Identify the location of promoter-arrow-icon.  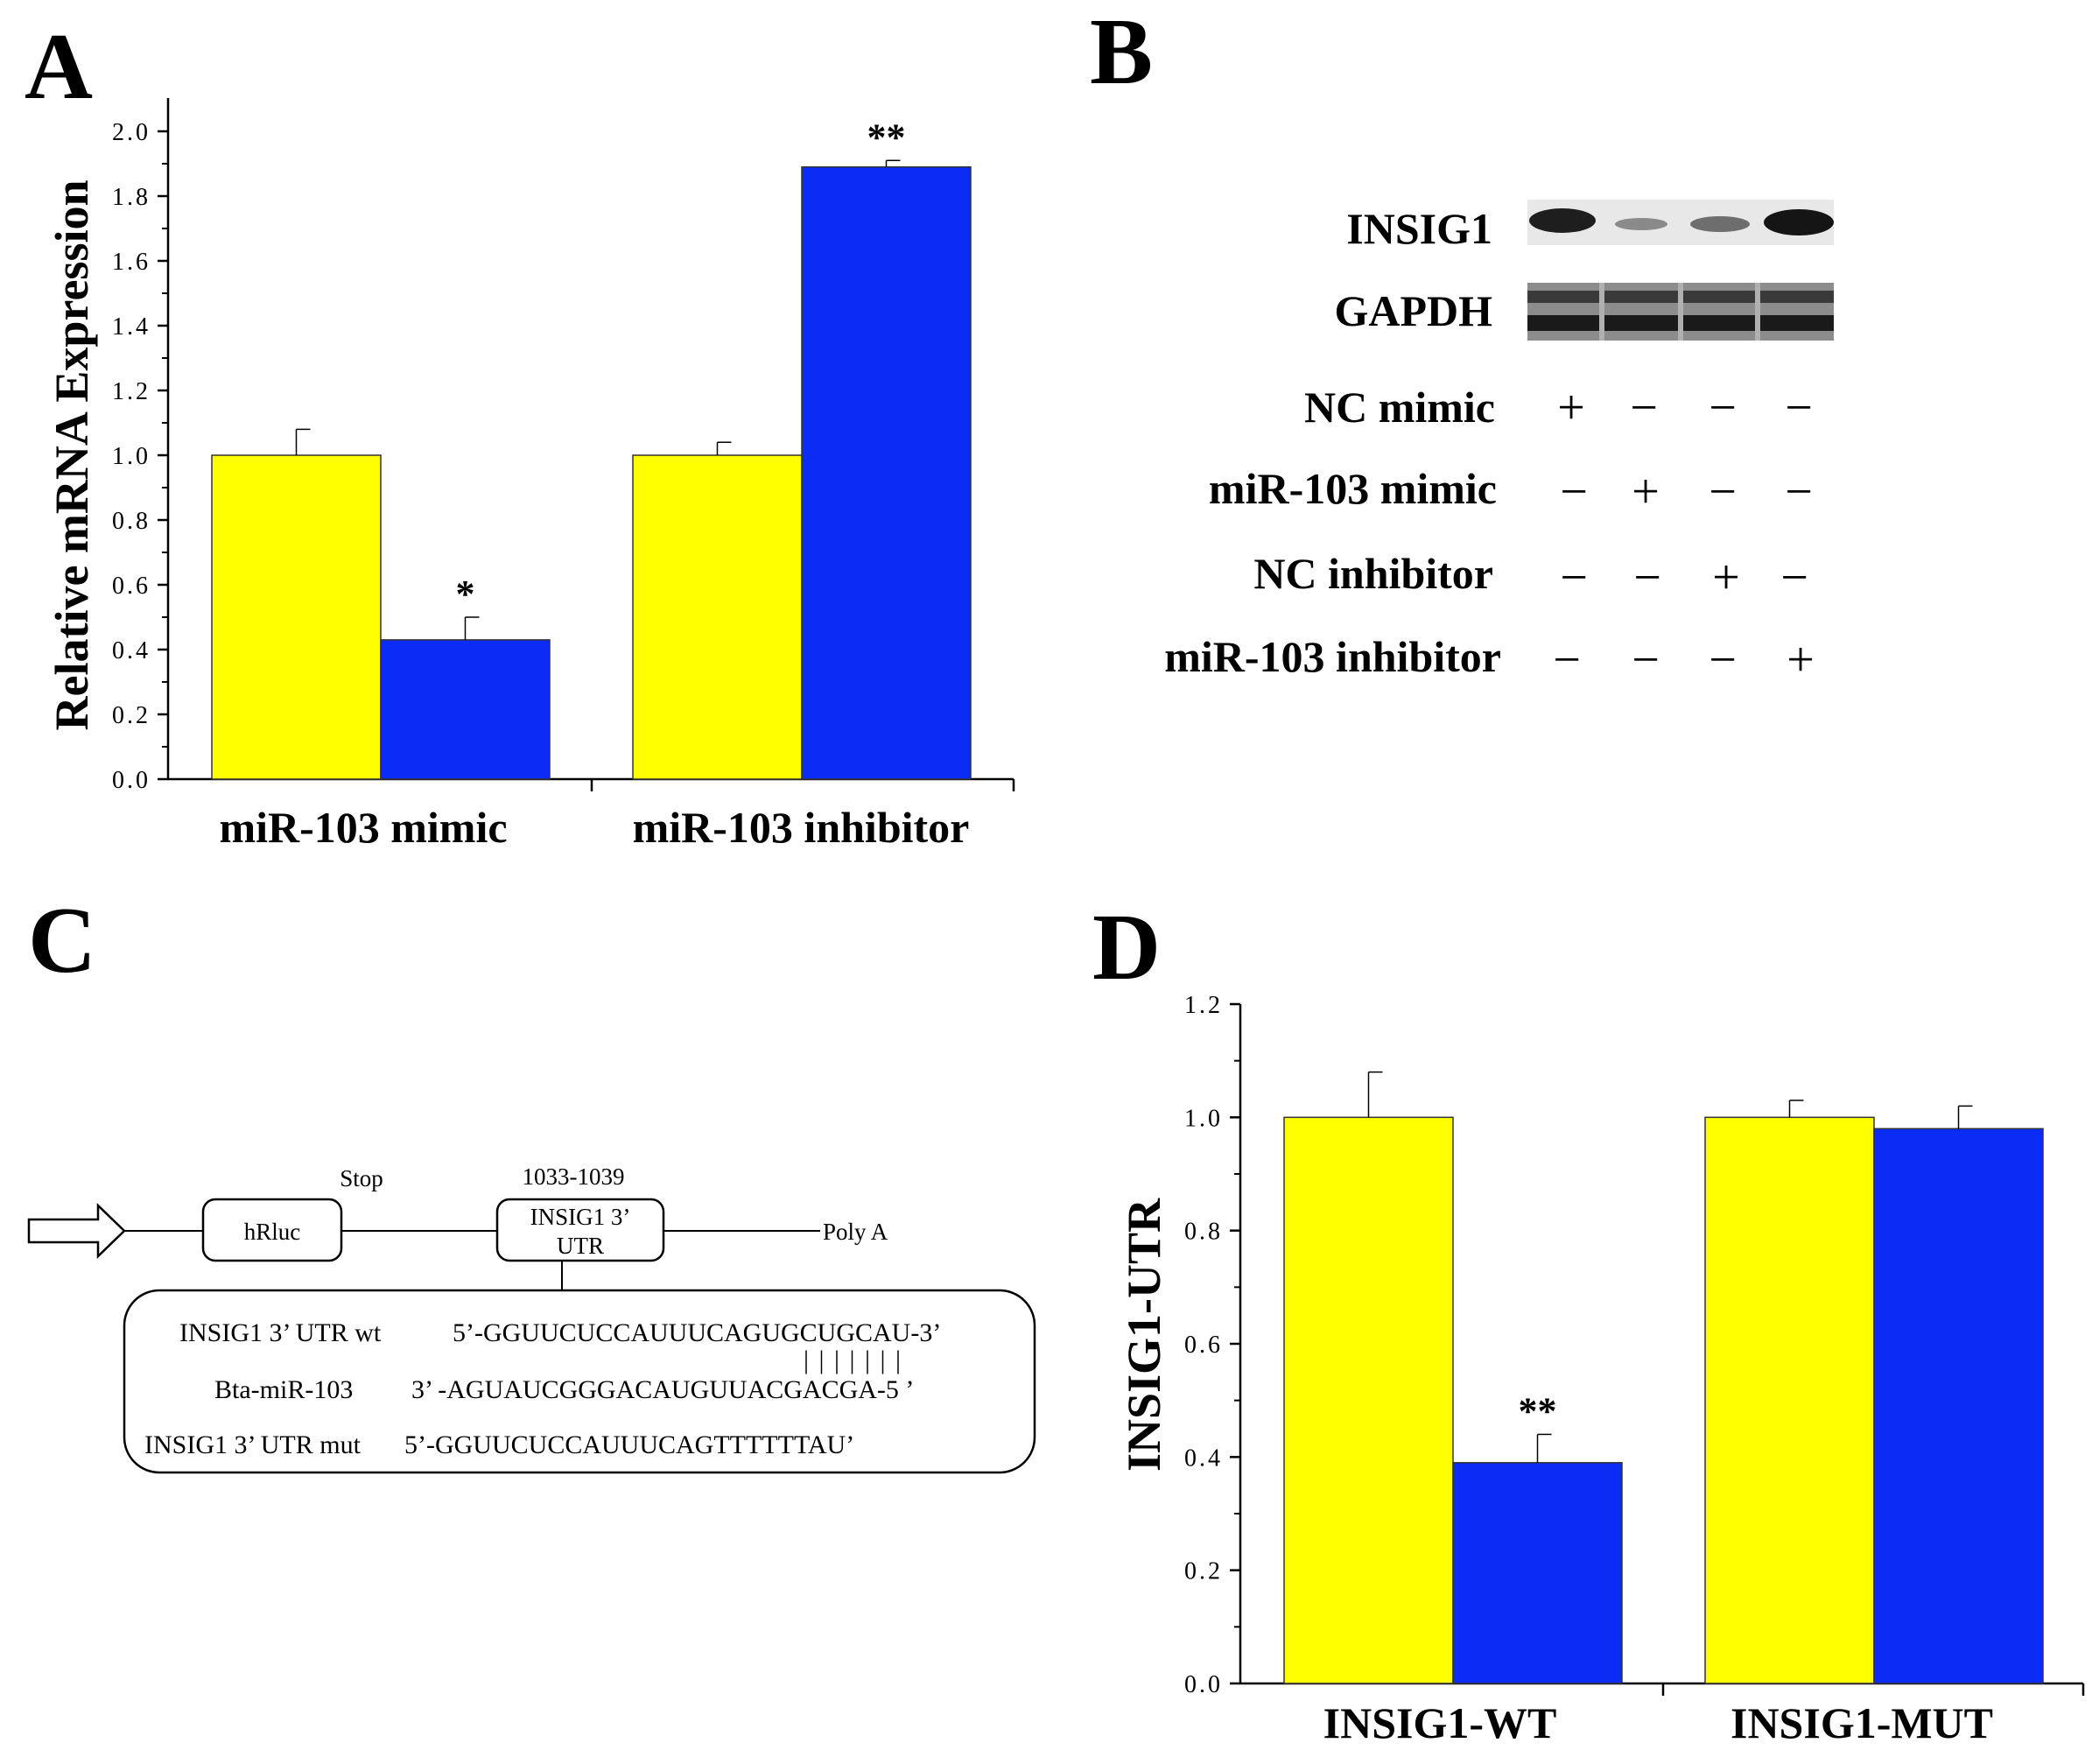
(76, 1231).